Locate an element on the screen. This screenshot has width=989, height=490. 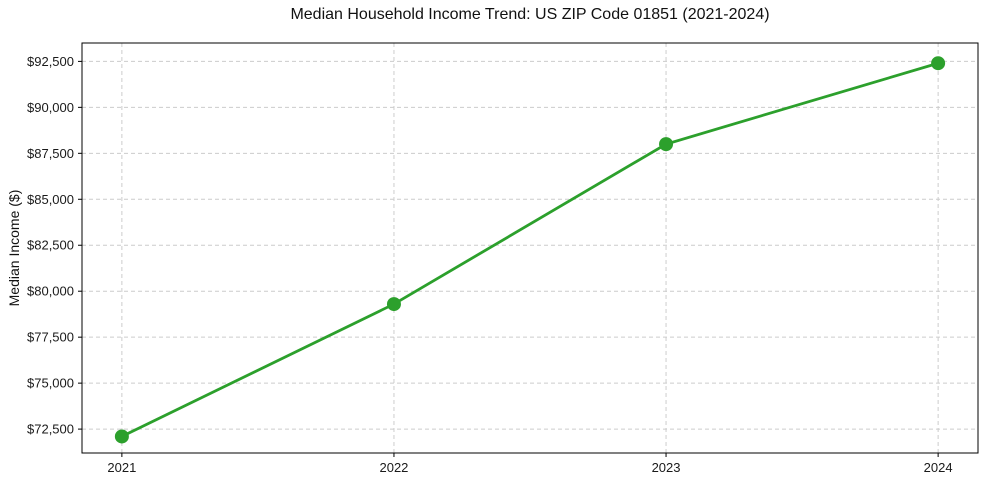
x-tick-label: 2024 is located at coordinates (938, 467).